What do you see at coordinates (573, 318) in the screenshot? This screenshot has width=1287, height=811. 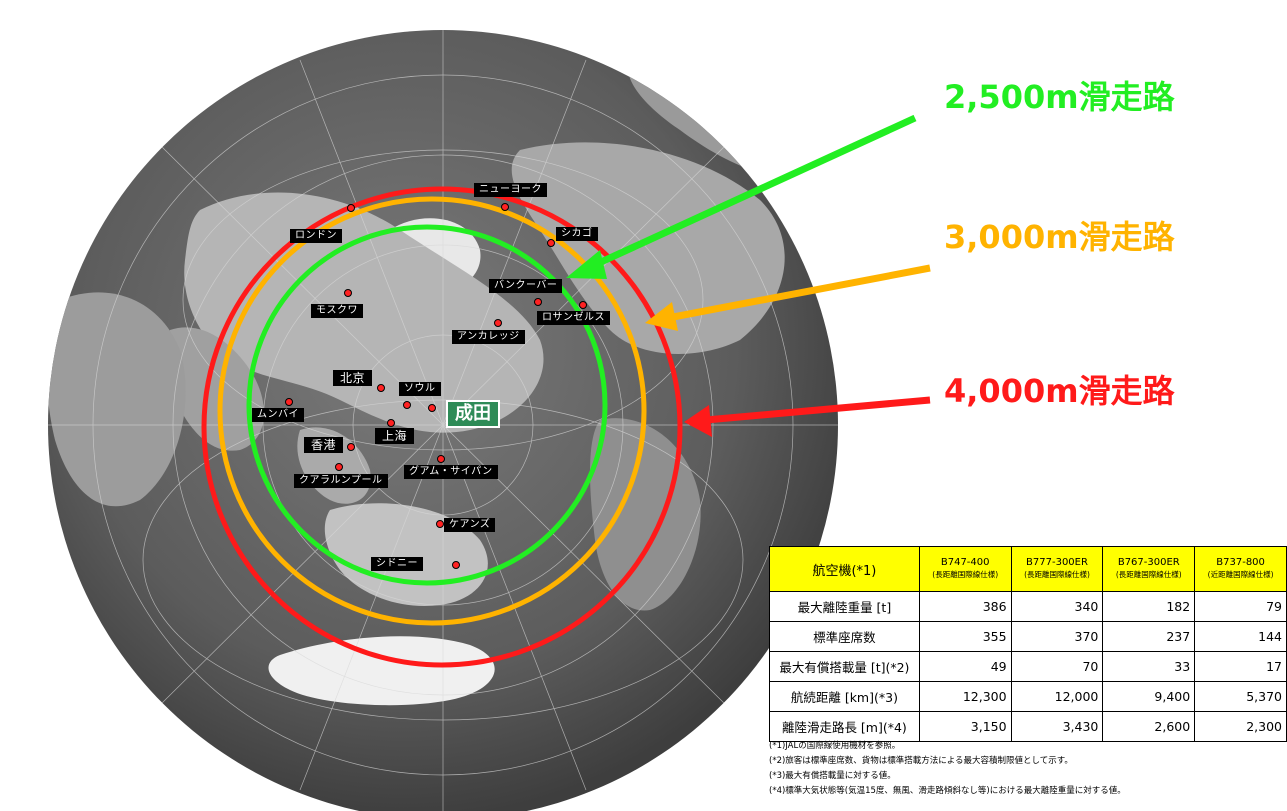 I see `city-label-los-angeles: ロサンゼルス` at bounding box center [573, 318].